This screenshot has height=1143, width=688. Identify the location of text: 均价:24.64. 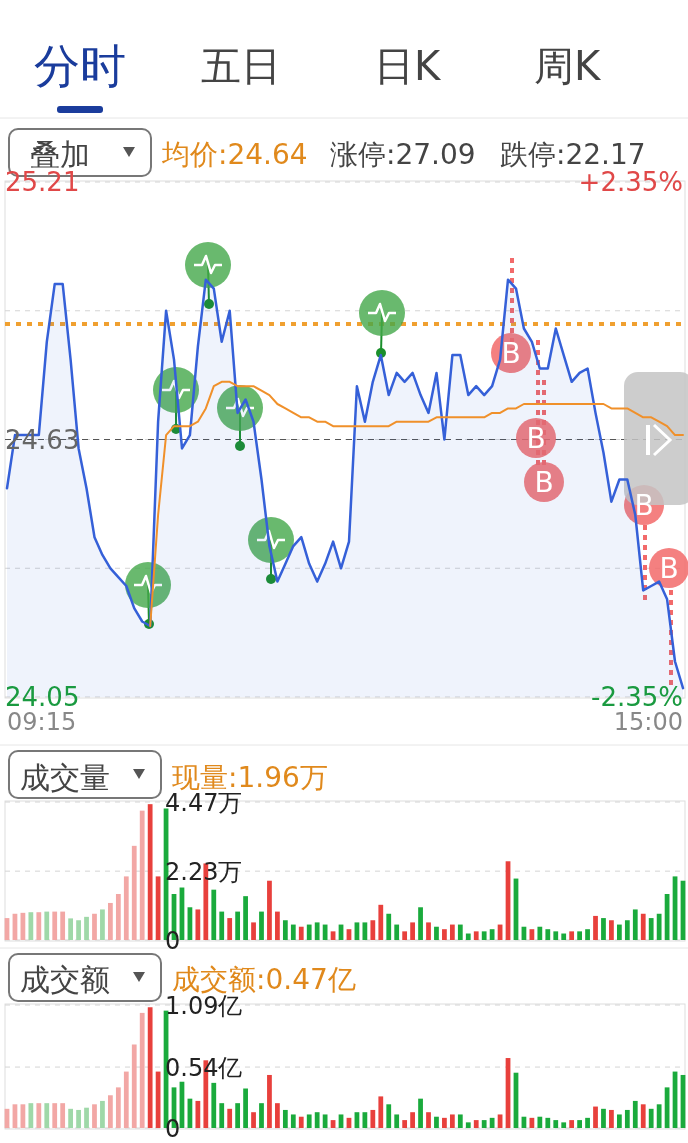
(234, 154).